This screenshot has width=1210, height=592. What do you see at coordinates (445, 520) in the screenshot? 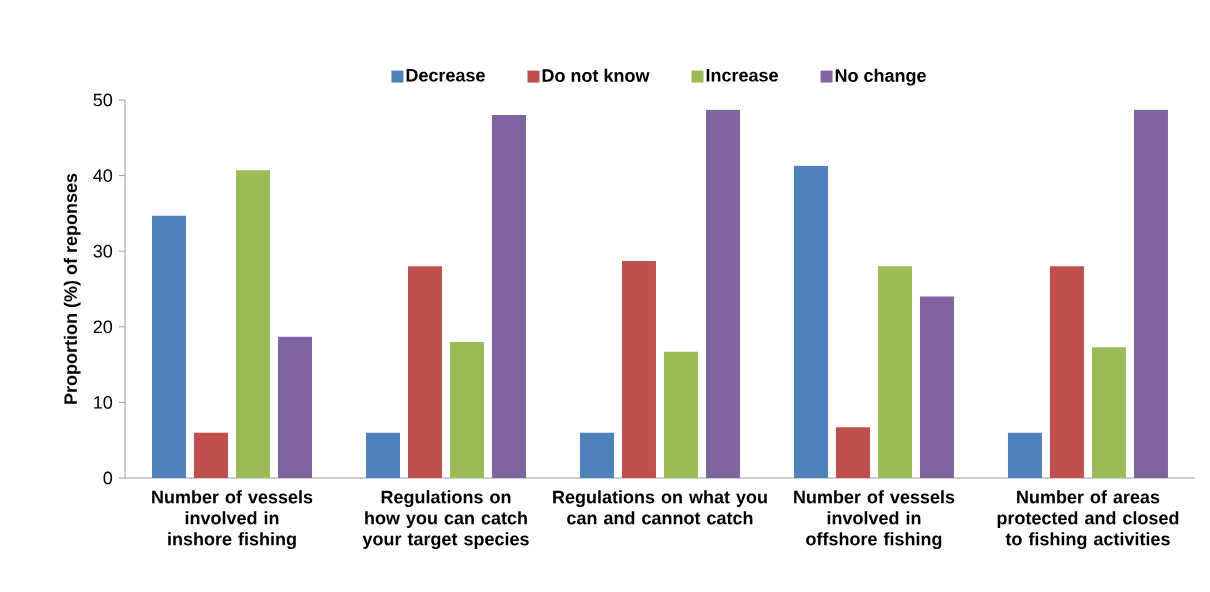
I see `x-tick-label: Regulations on how you can catch your target species` at bounding box center [445, 520].